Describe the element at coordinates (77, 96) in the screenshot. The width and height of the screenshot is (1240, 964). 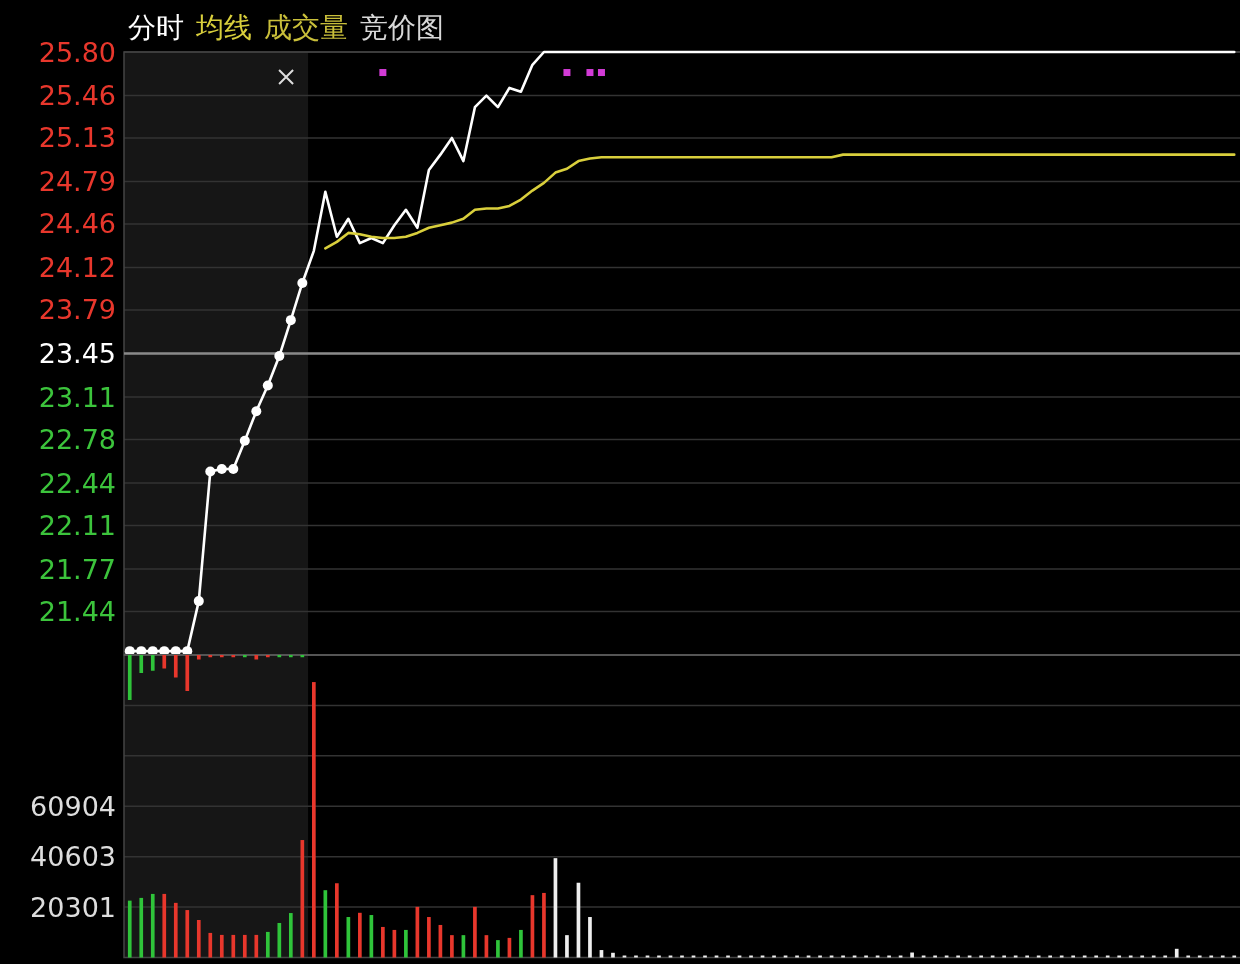
I see `y-tick-label: 25.46` at that location.